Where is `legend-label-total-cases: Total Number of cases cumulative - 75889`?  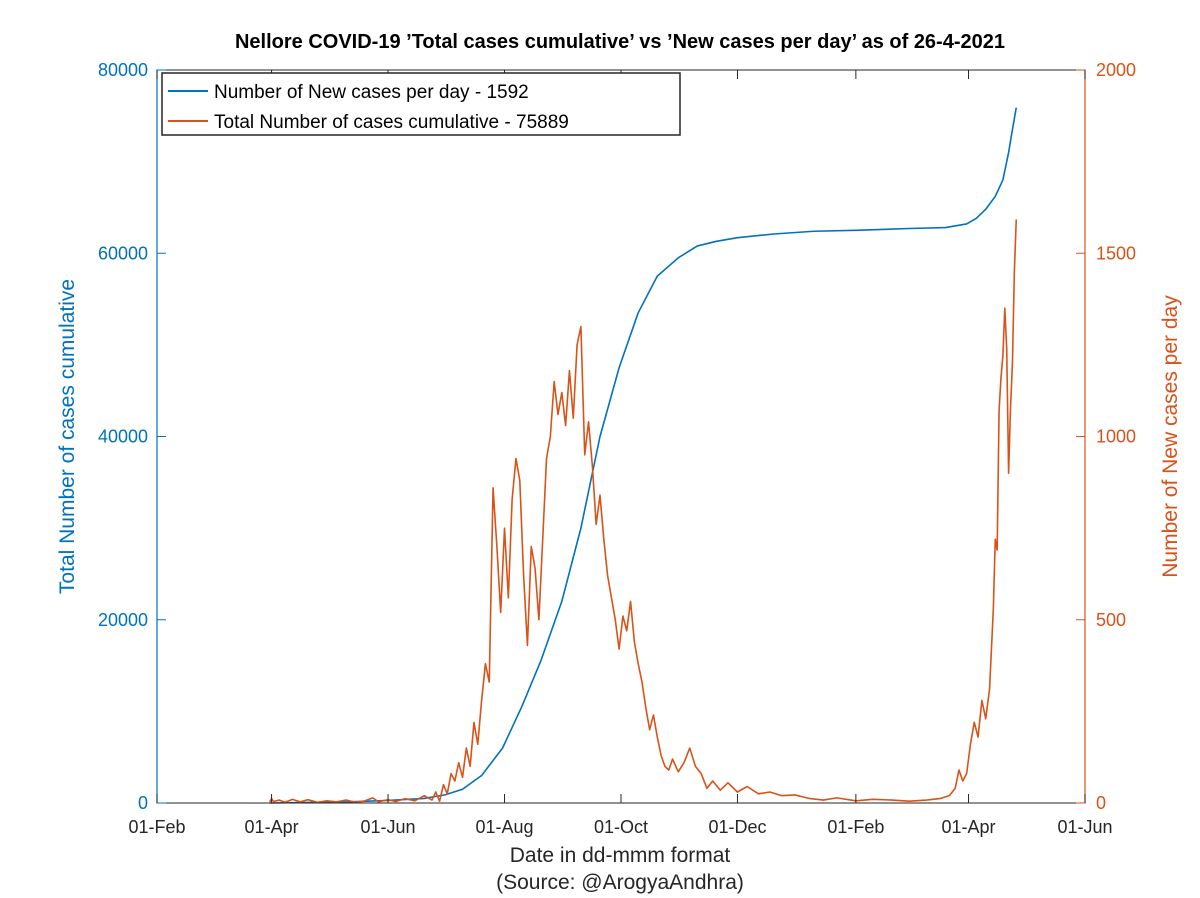 legend-label-total-cases: Total Number of cases cumulative - 75889 is located at coordinates (391, 122).